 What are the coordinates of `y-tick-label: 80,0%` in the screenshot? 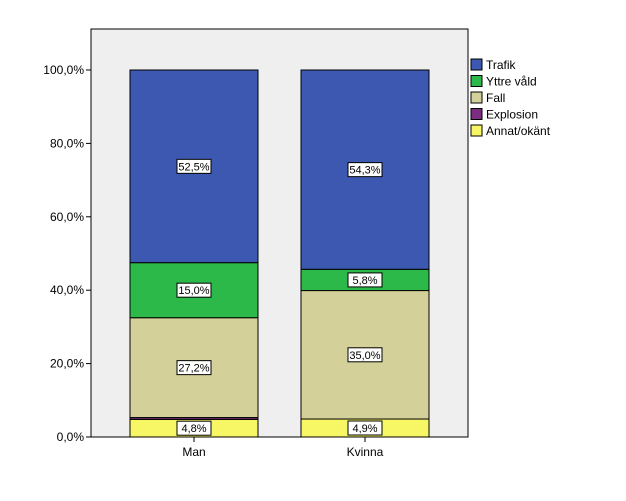 It's located at (67, 143).